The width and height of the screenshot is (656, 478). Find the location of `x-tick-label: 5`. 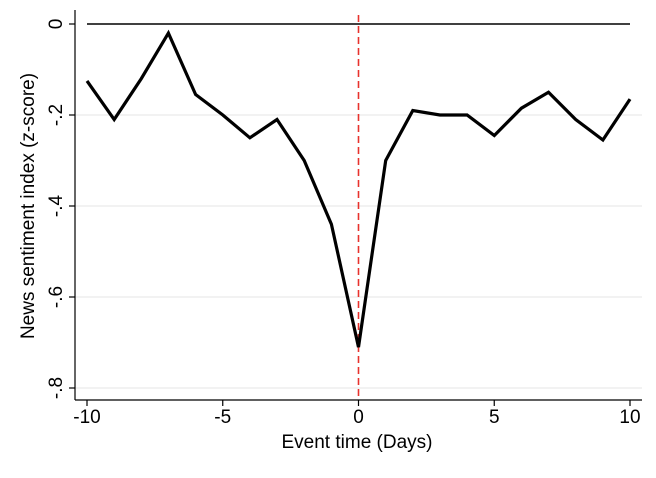

x-tick-label: 5 is located at coordinates (494, 417).